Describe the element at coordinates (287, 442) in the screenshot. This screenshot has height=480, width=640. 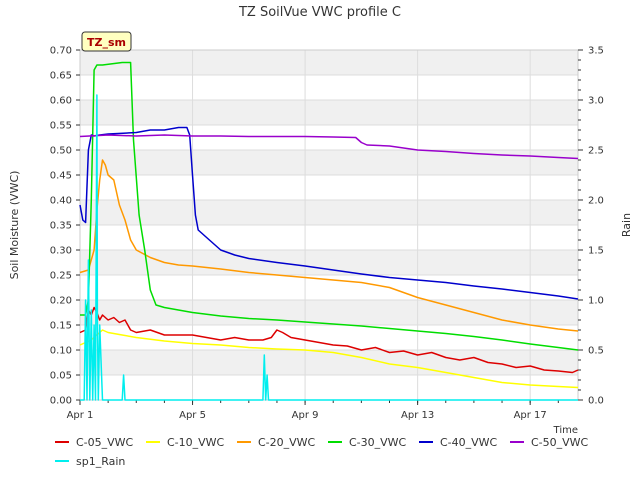
I see `legend-label: C-20_VWC` at that location.